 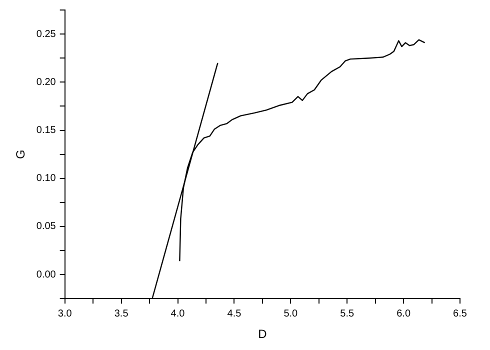 I want to click on y-axis-title: G, so click(x=21, y=154).